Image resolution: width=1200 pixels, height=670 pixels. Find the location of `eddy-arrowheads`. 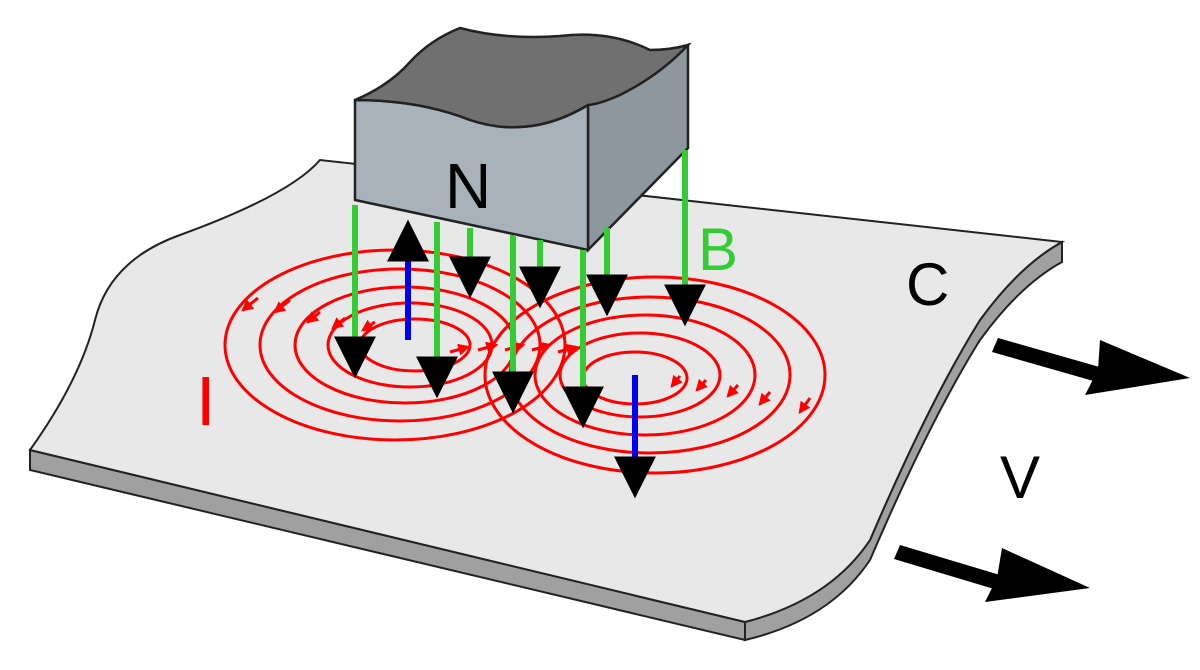

eddy-arrowheads is located at coordinates (526, 355).